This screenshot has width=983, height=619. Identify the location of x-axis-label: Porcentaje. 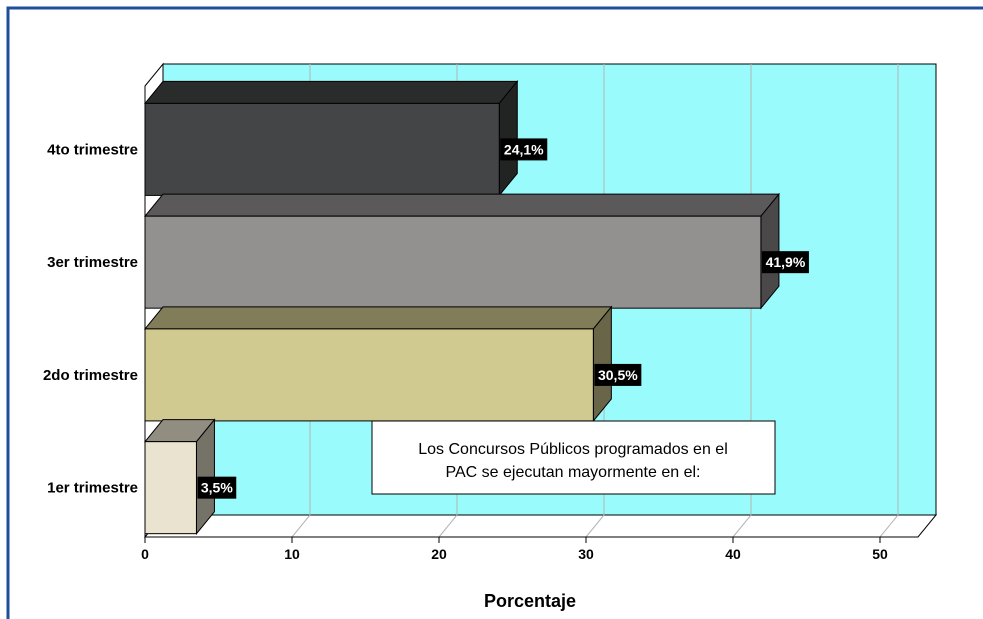
(530, 601).